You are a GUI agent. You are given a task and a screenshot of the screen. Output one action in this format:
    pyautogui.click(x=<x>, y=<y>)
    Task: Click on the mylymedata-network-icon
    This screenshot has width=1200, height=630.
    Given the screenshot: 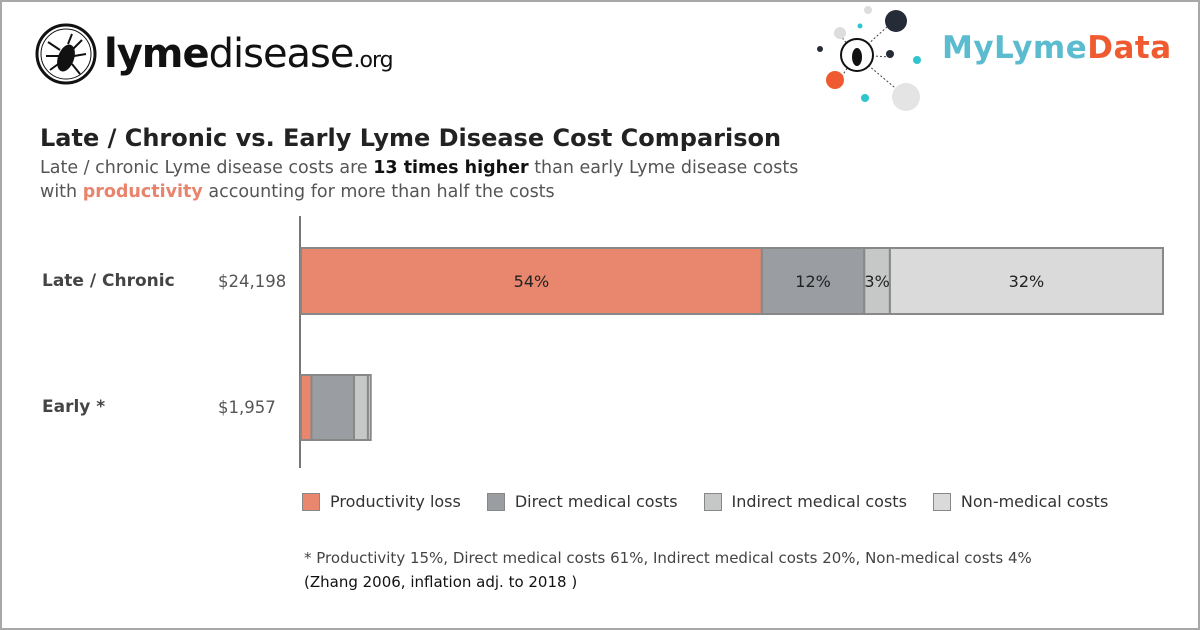 What is the action you would take?
    pyautogui.click(x=869, y=58)
    